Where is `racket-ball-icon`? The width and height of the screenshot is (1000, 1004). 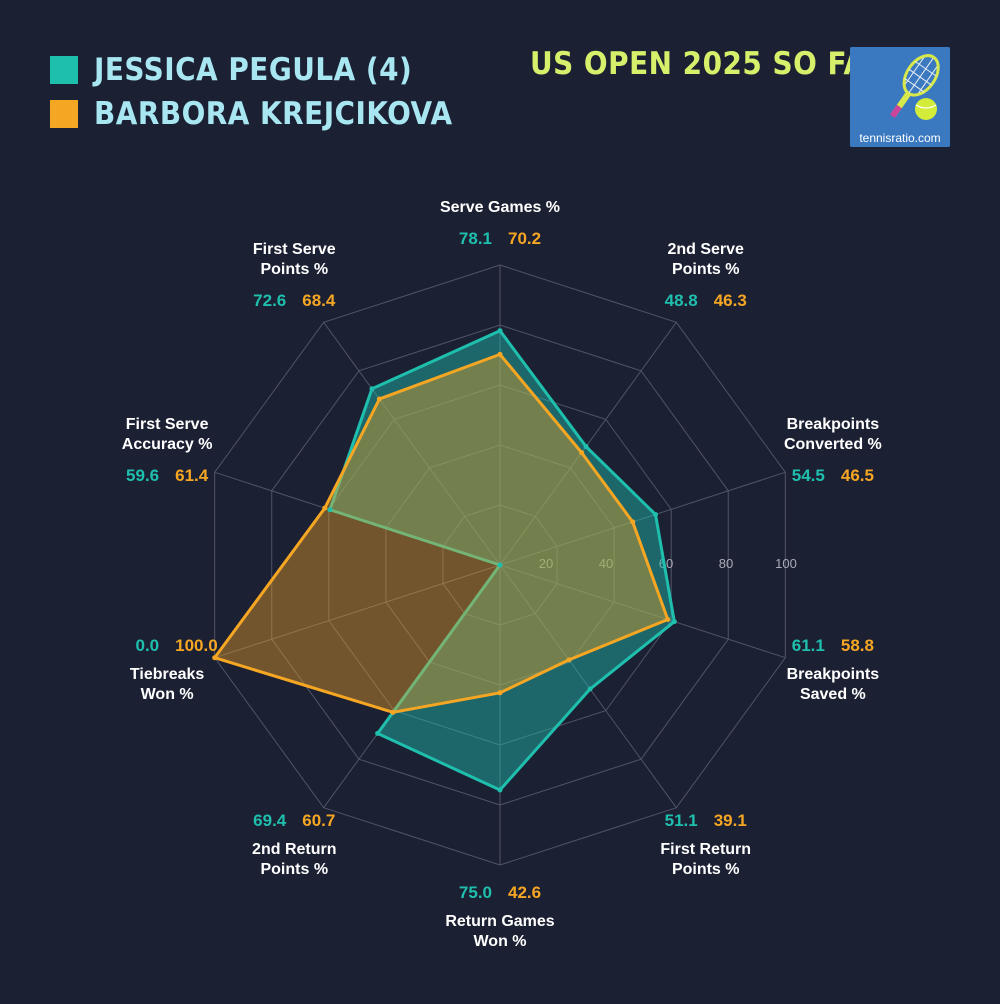
racket-ball-icon is located at coordinates (900, 97).